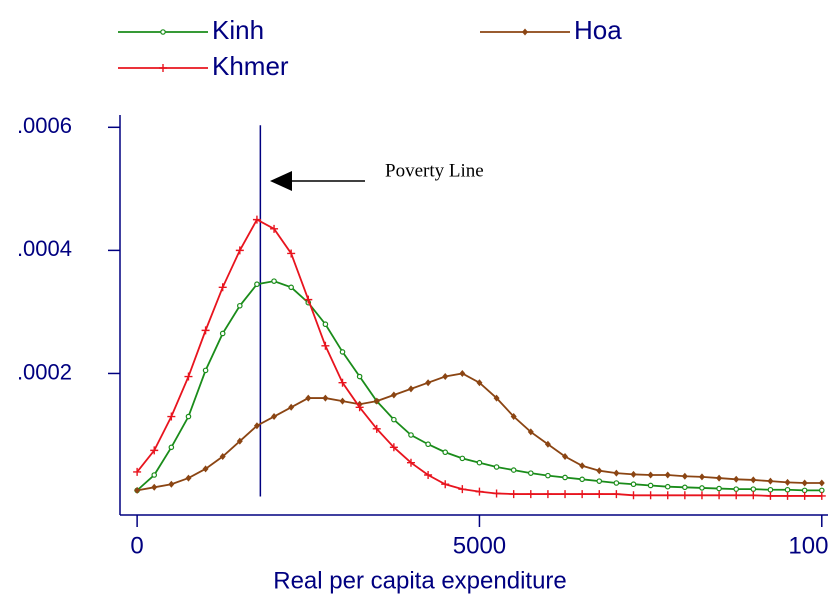 Image resolution: width=828 pixels, height=599 pixels. What do you see at coordinates (479, 545) in the screenshot?
I see `x-tick-label: 5000` at bounding box center [479, 545].